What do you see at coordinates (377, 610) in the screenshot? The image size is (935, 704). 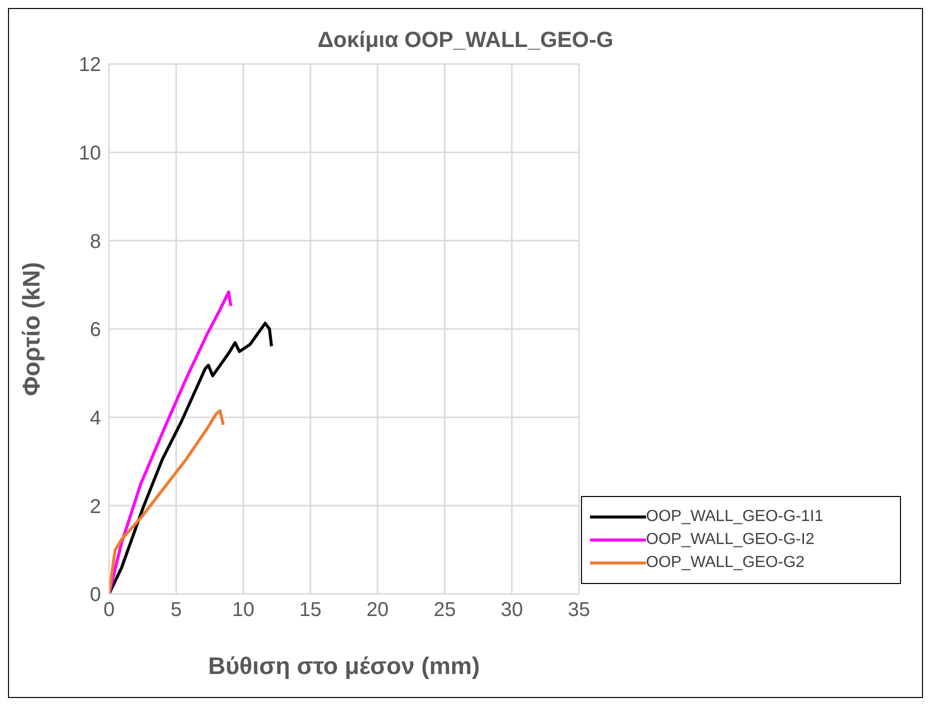 I see `x-tick-label: 20` at bounding box center [377, 610].